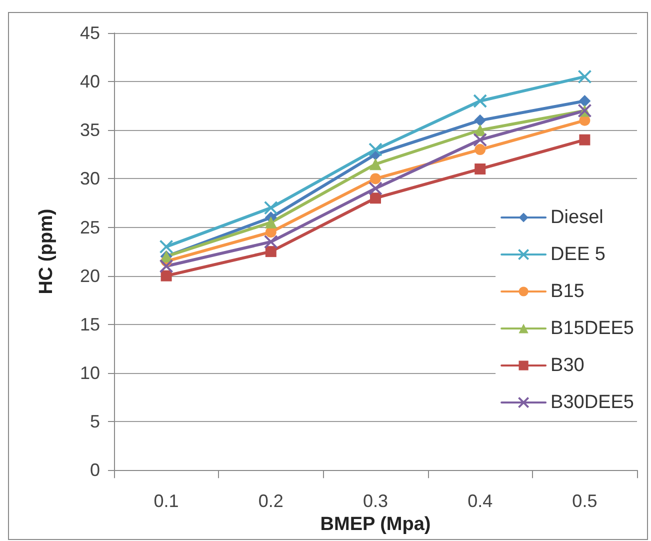 The width and height of the screenshot is (651, 541). What do you see at coordinates (90, 130) in the screenshot?
I see `y-tick-label: 35` at bounding box center [90, 130].